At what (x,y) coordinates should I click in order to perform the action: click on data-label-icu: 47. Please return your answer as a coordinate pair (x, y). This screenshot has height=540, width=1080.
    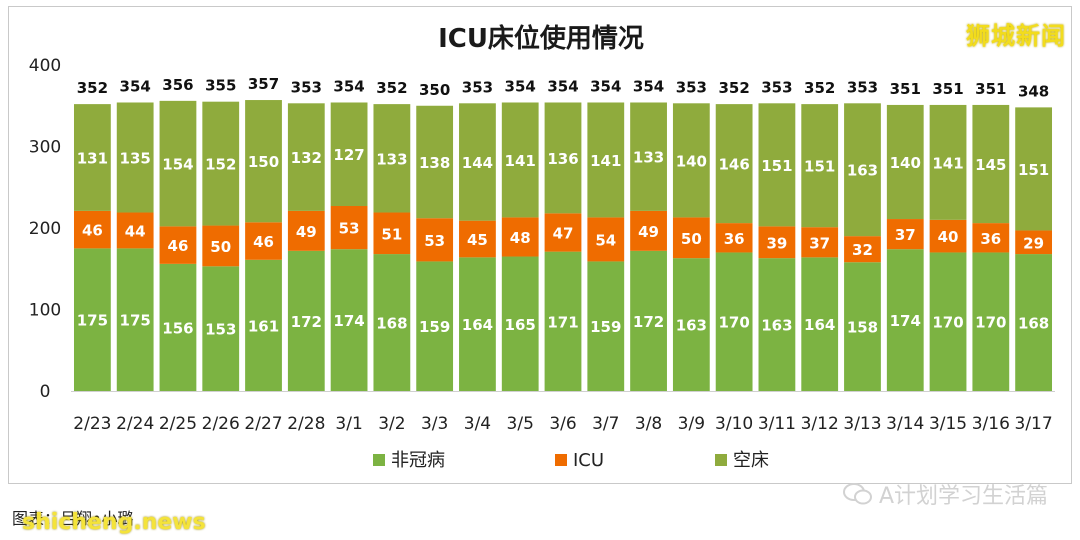
    Looking at the image, I should click on (563, 233).